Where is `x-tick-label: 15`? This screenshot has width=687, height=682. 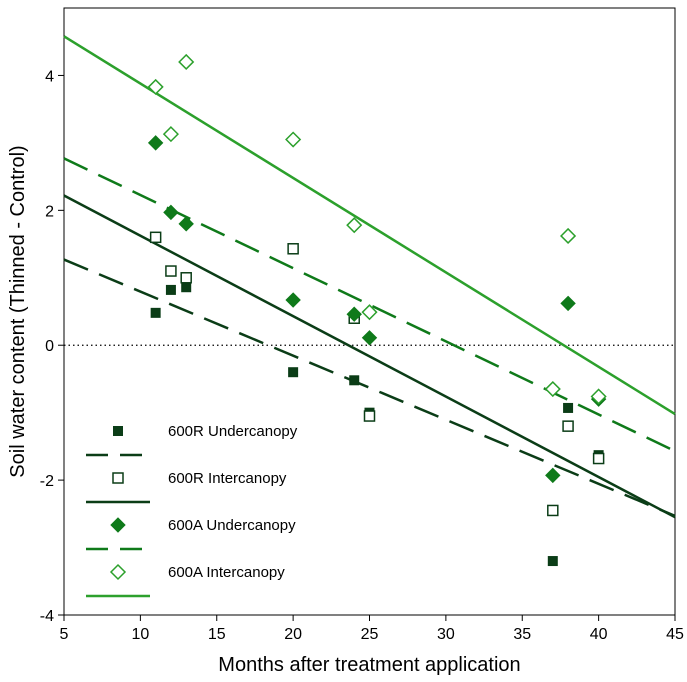 x-tick-label: 15 is located at coordinates (217, 634).